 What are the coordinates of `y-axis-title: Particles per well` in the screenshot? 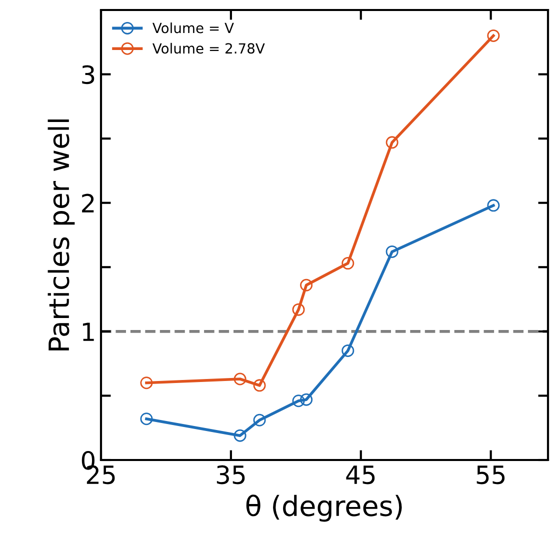 It's located at (61, 235).